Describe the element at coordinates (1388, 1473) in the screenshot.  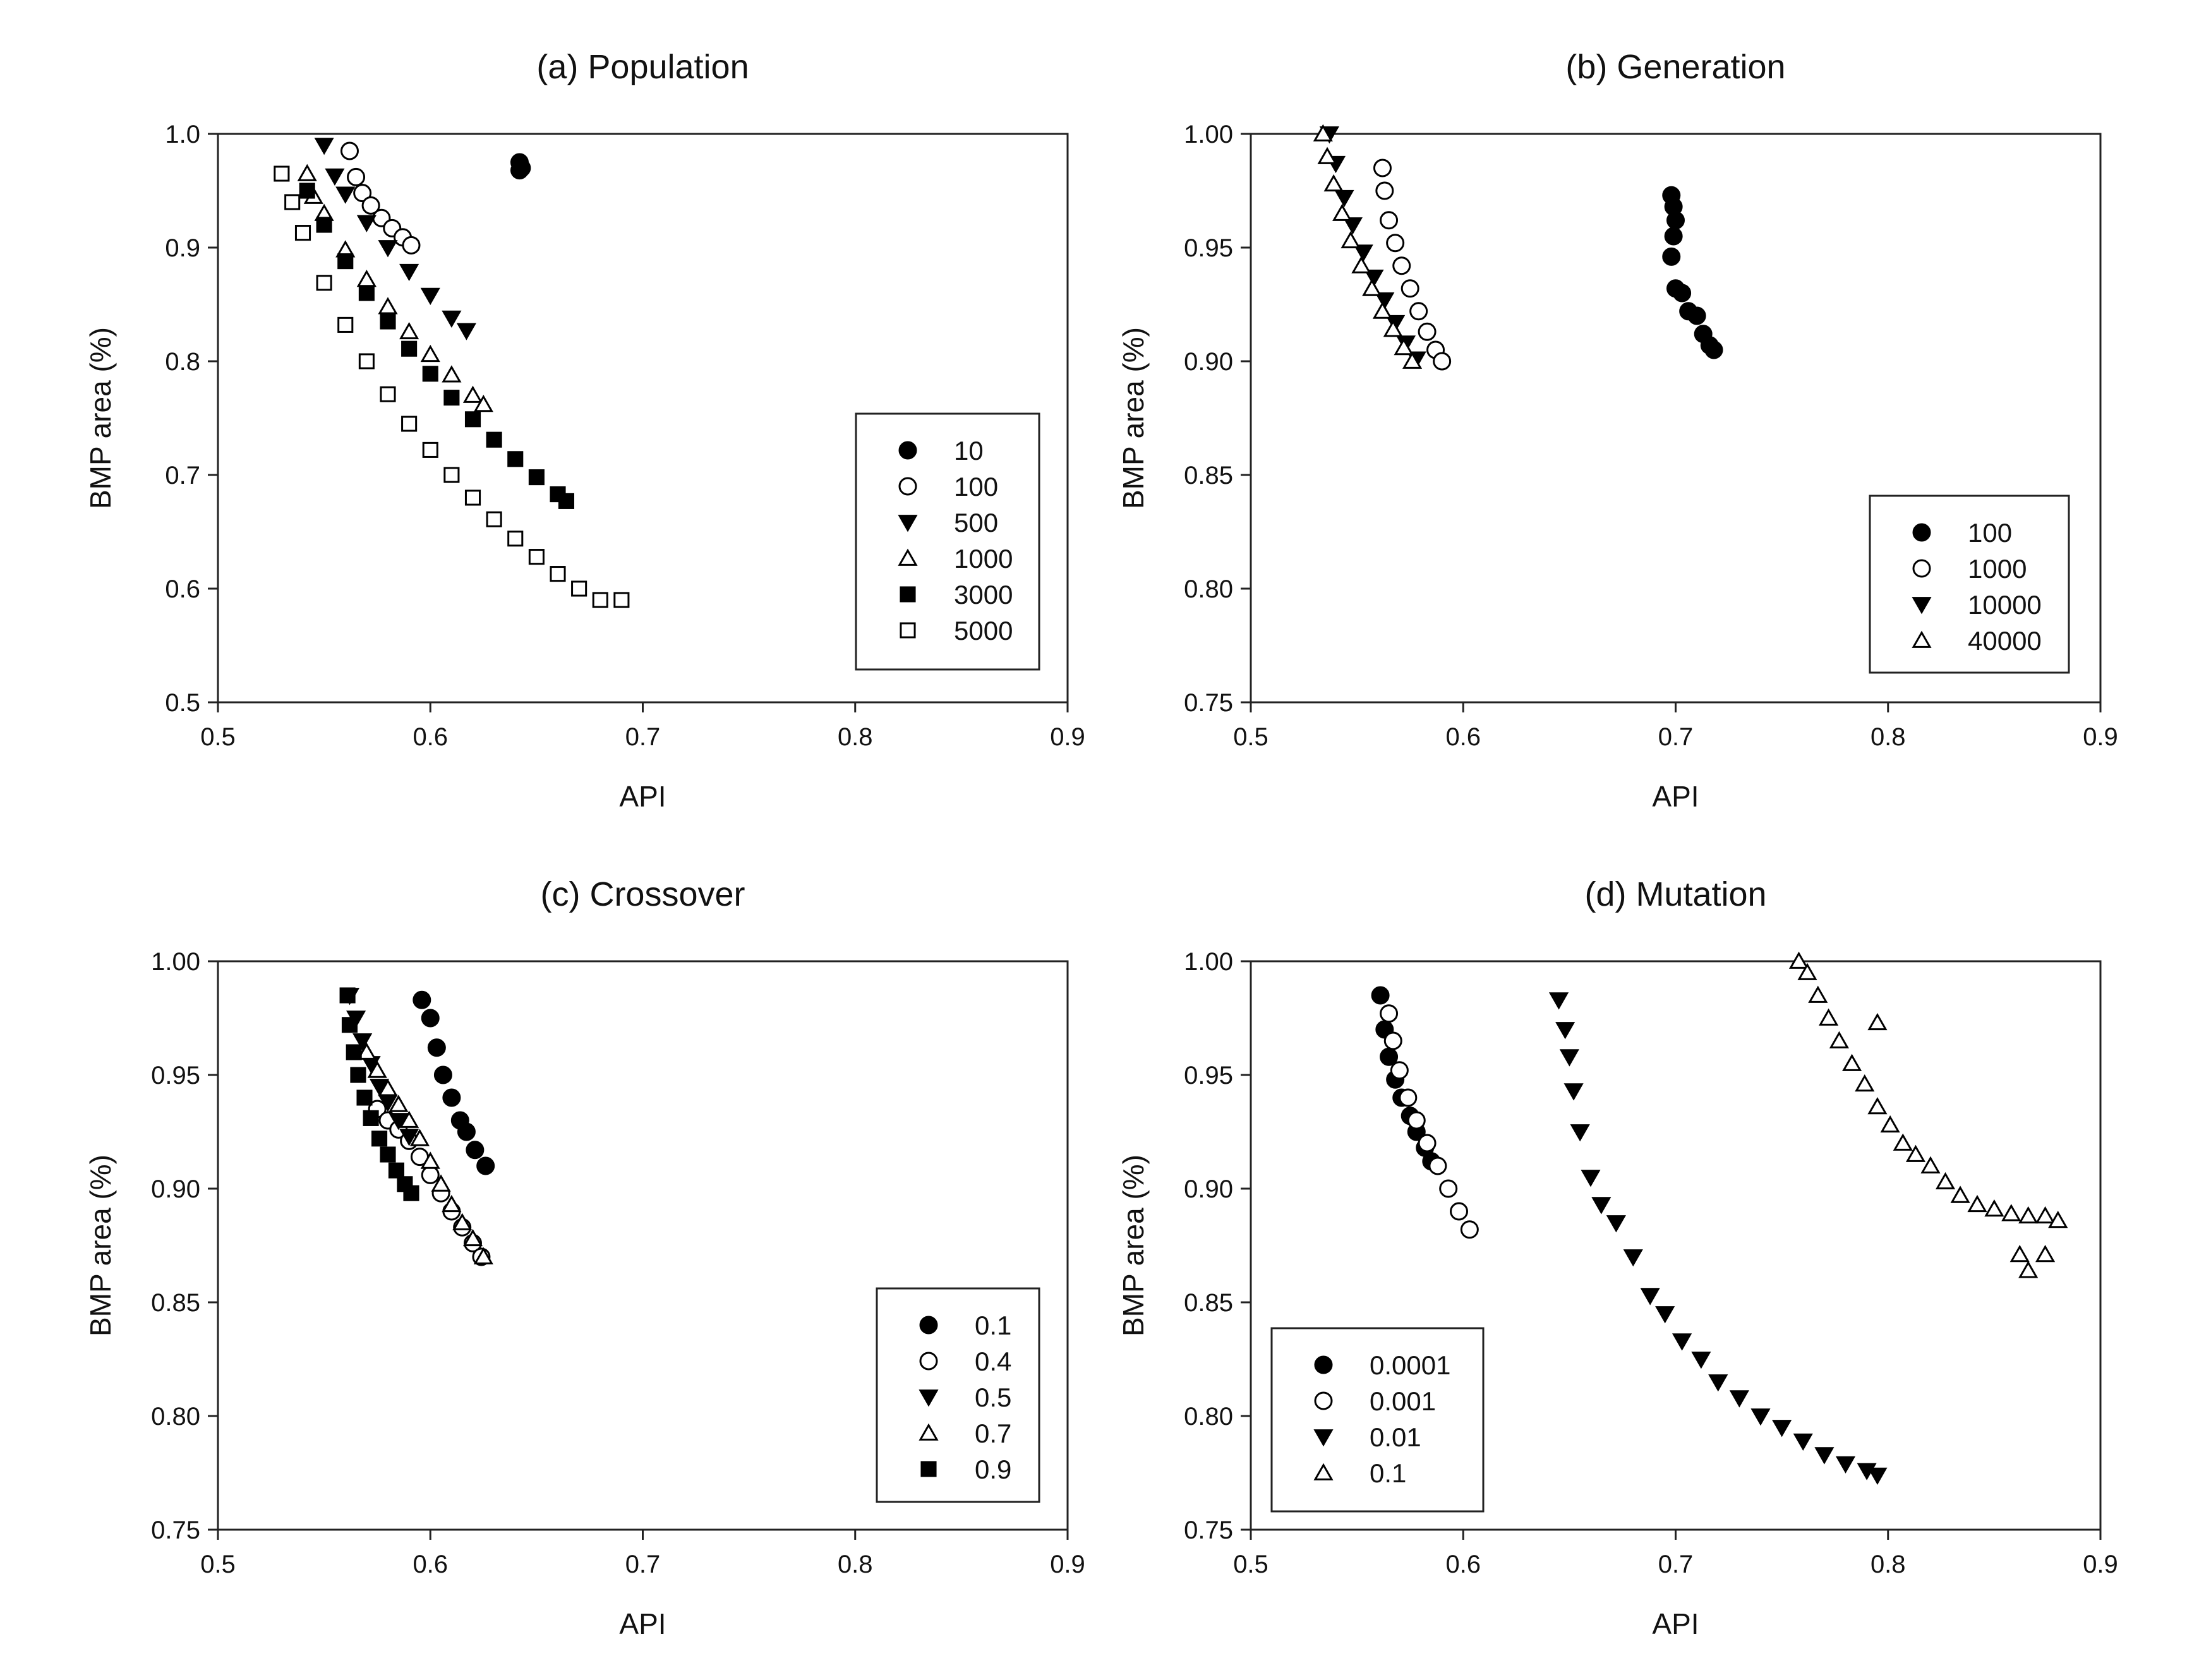
I see `legend-label: 0.1` at that location.